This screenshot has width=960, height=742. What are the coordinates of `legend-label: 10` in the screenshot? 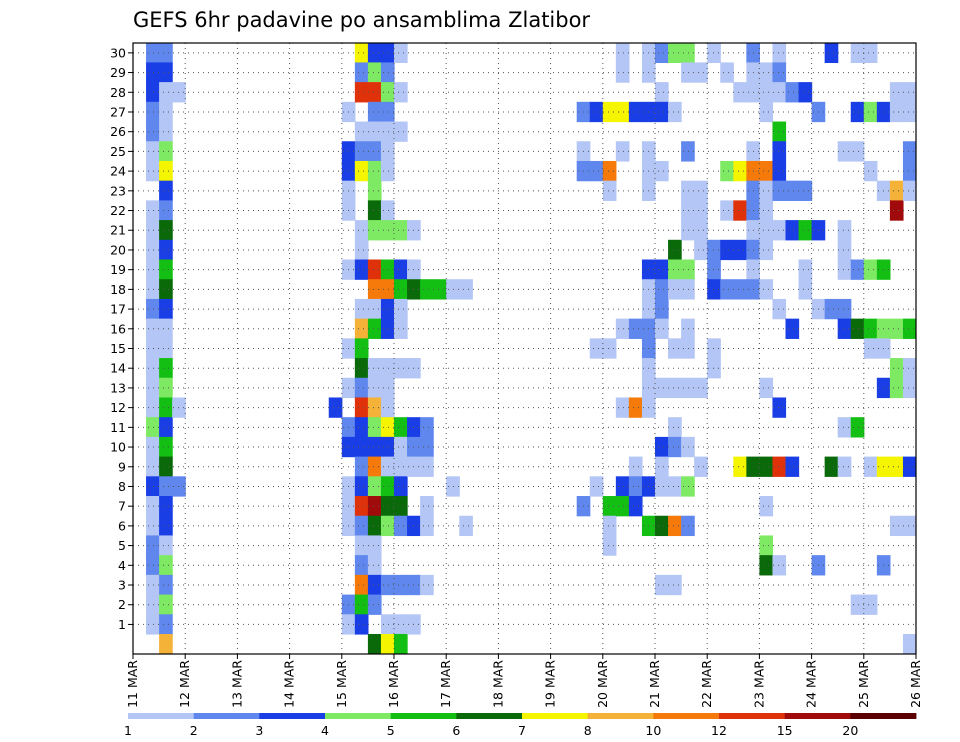 It's located at (653, 730).